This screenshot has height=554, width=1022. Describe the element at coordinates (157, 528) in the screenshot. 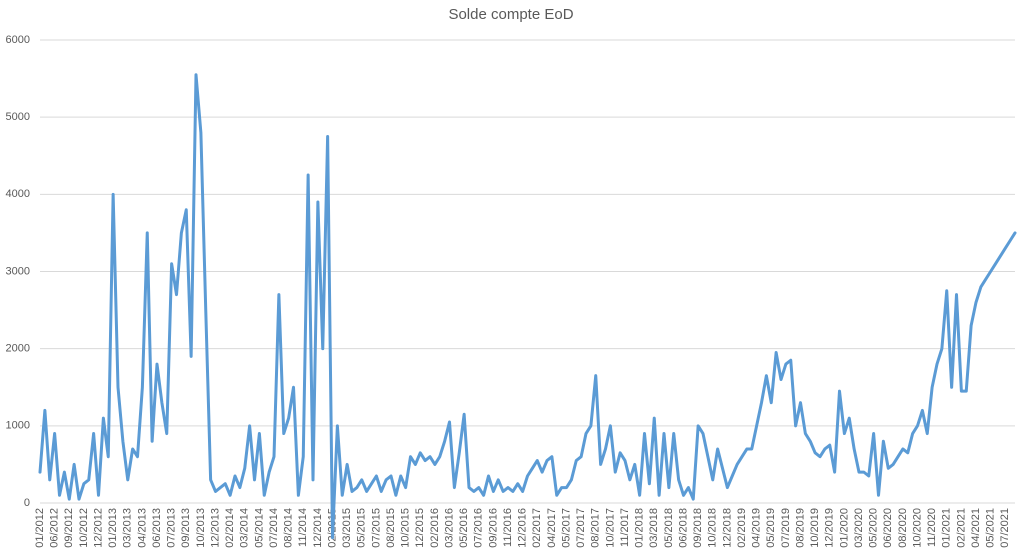

I see `x-tick-label: 06/2013` at that location.